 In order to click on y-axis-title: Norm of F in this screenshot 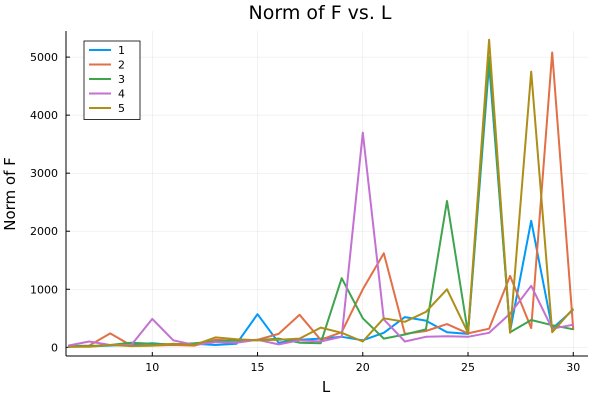, I will do `click(10, 194)`.